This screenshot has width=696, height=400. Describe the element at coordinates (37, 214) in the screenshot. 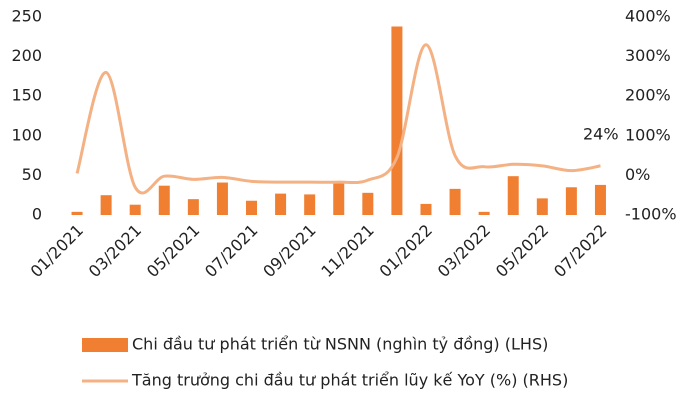

I see `y-tick-label: 0` at that location.